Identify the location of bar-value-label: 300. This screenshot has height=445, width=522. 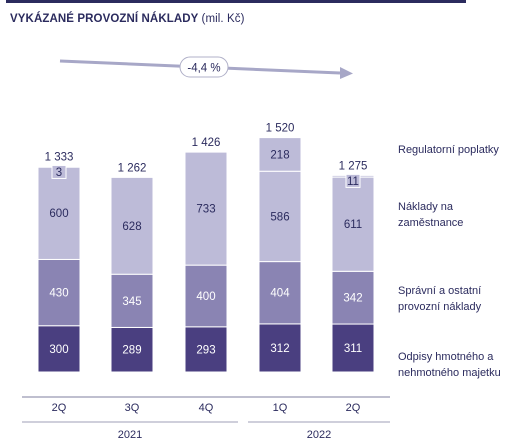
(58, 350).